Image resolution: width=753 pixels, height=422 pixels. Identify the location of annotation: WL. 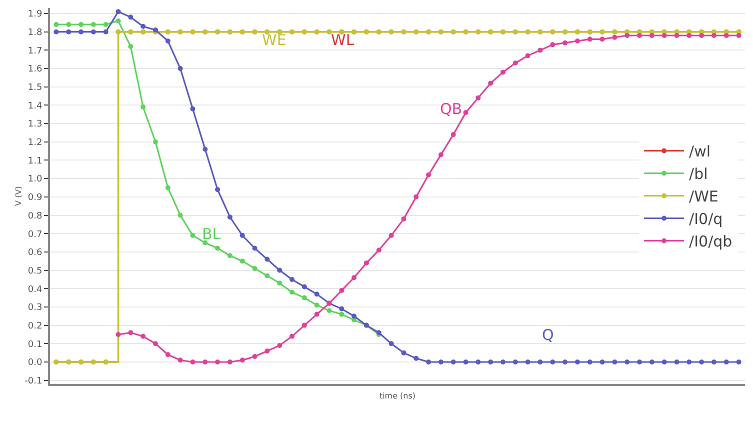
(343, 40).